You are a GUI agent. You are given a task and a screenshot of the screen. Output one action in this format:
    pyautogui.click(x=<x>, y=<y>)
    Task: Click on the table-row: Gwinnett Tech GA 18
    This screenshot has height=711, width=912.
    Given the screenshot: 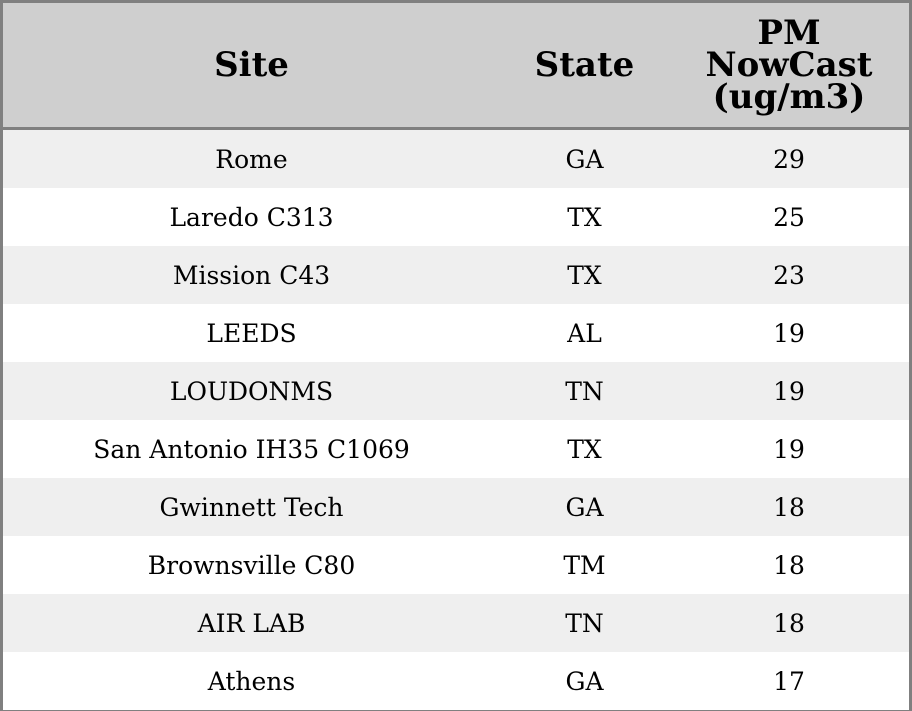 What is the action you would take?
    pyautogui.click(x=456, y=507)
    